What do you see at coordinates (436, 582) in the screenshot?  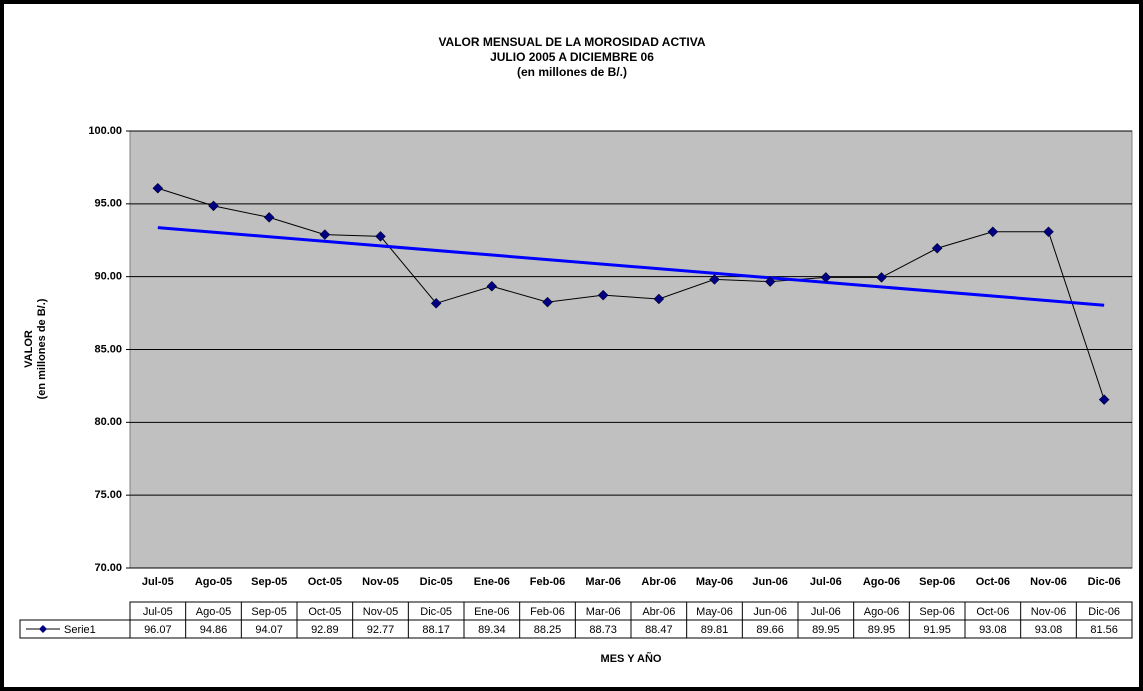 I see `x-tick-label: Dic-05` at bounding box center [436, 582].